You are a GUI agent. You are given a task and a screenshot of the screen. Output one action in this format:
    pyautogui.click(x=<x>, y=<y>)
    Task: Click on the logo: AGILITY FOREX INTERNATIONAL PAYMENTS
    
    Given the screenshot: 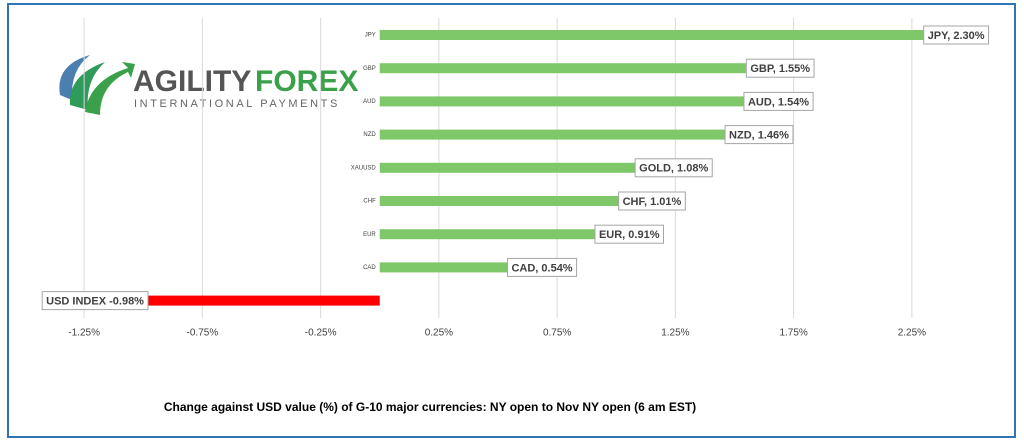 What is the action you would take?
    pyautogui.click(x=208, y=85)
    